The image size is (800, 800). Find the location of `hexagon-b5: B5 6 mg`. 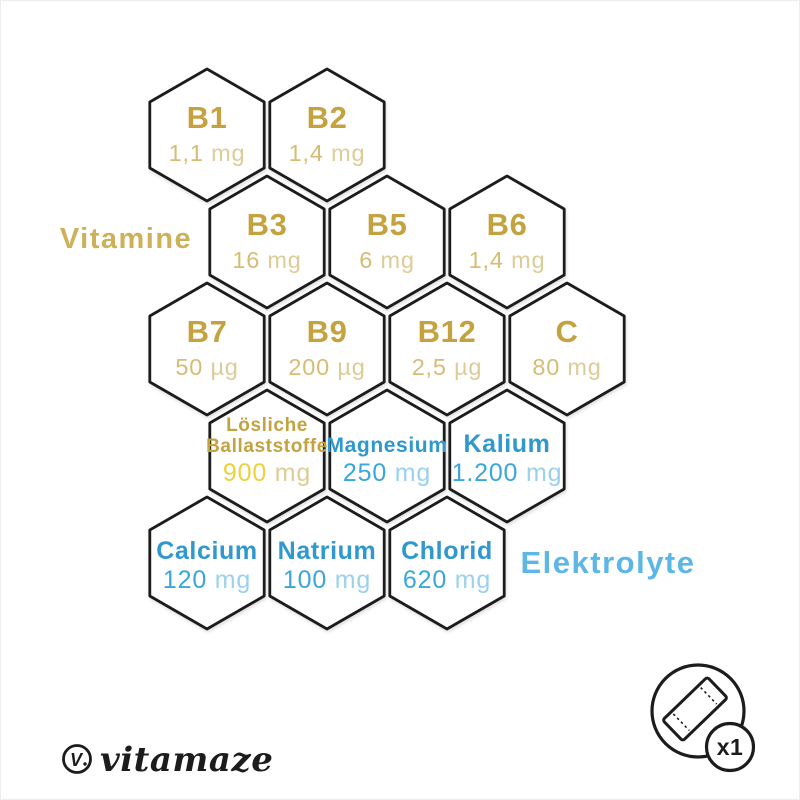

hexagon-b5: B5 6 mg is located at coordinates (387, 242).